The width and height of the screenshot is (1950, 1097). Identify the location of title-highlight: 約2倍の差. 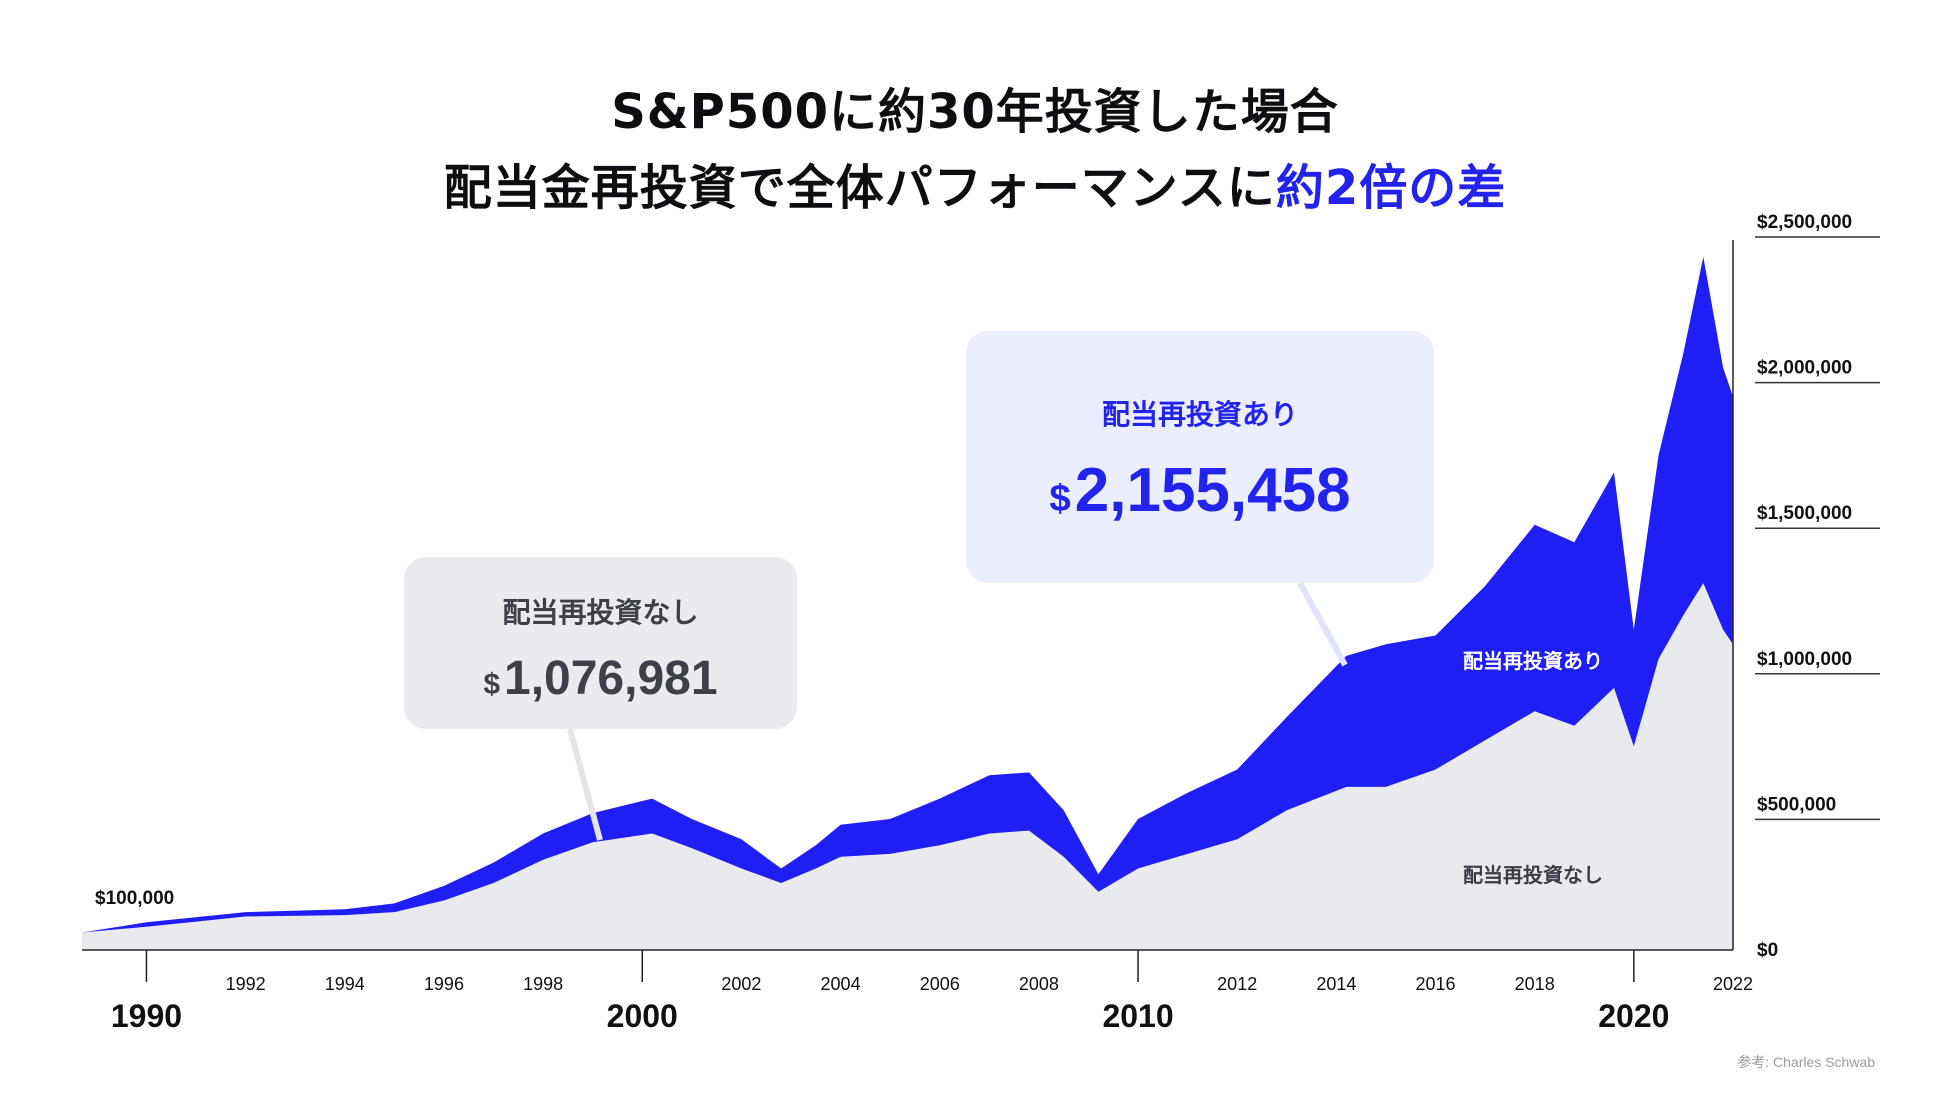
(1391, 188).